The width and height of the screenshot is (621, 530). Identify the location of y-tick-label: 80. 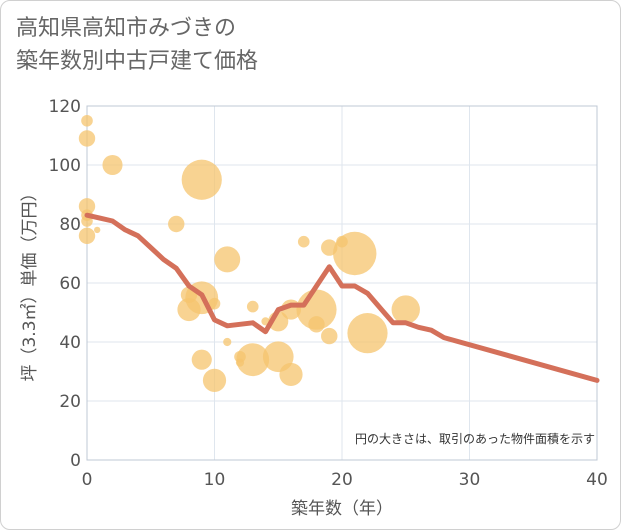
(70, 225).